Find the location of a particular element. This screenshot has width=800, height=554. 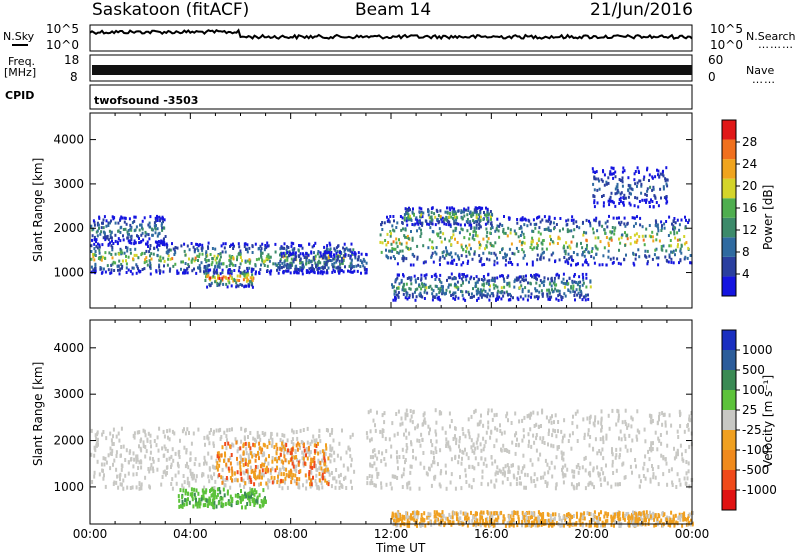

colorbar-swatch is located at coordinates (729, 247).